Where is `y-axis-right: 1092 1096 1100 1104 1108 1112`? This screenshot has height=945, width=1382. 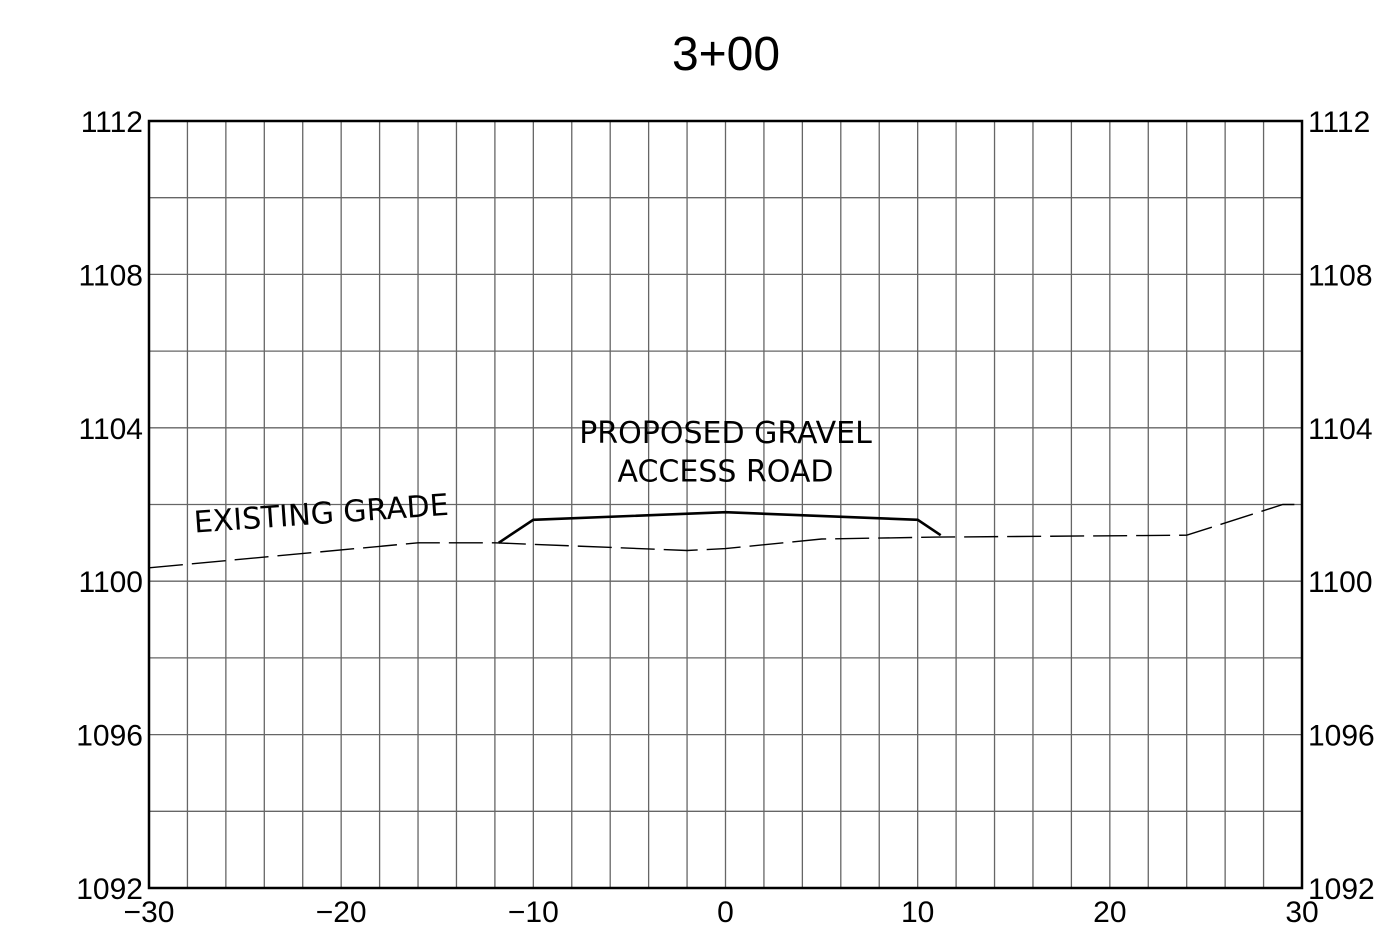
y-axis-right: 1092 1096 1100 1104 1108 1112 is located at coordinates (1341, 506).